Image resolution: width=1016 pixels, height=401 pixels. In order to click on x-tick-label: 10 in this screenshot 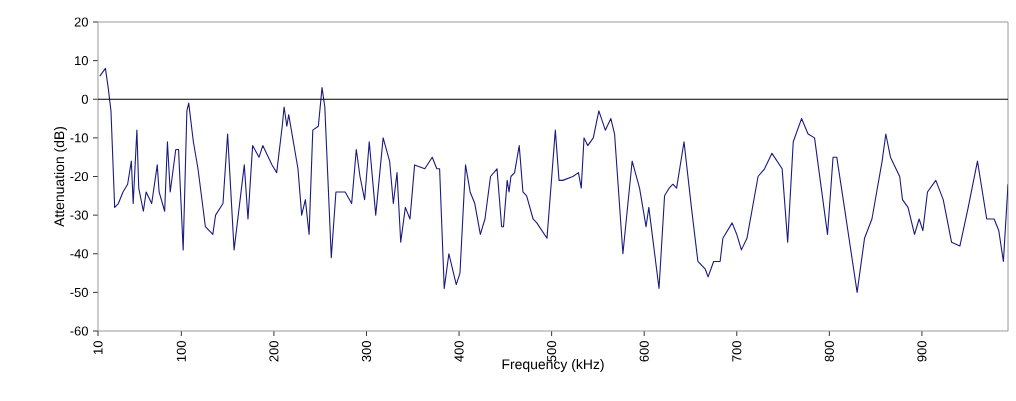, I will do `click(98, 347)`.